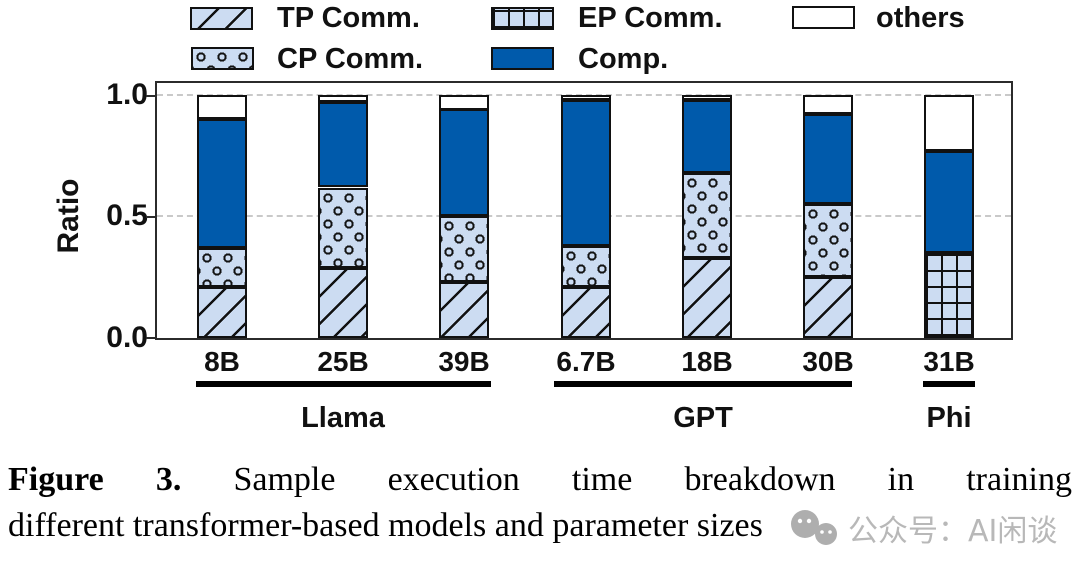 The height and width of the screenshot is (575, 1080). I want to click on group-line-llama, so click(343, 384).